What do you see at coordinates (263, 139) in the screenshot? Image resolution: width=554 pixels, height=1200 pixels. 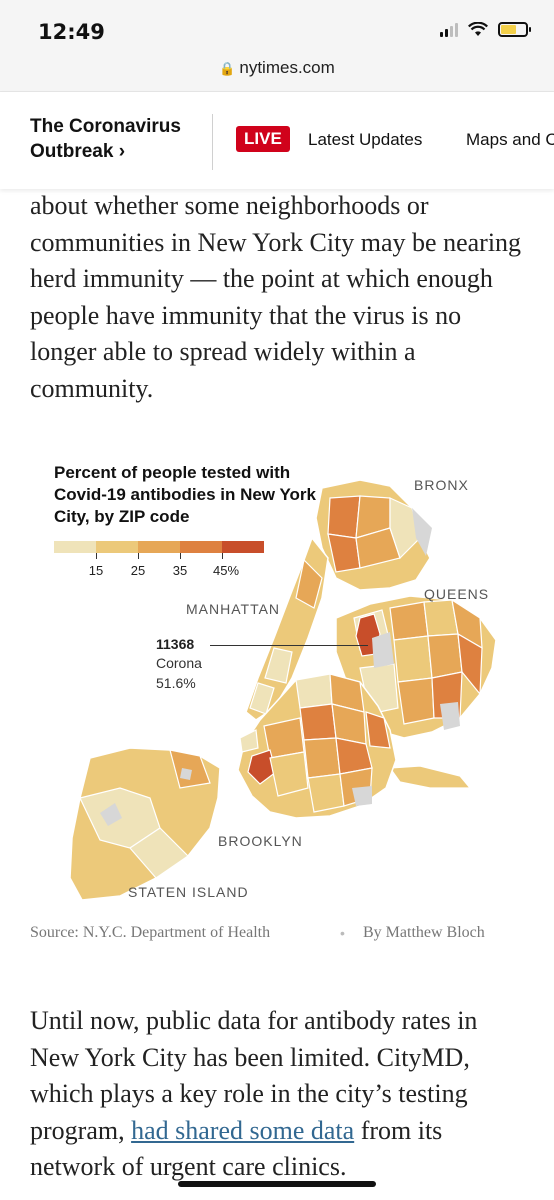 I see `live-badge: LIVE` at bounding box center [263, 139].